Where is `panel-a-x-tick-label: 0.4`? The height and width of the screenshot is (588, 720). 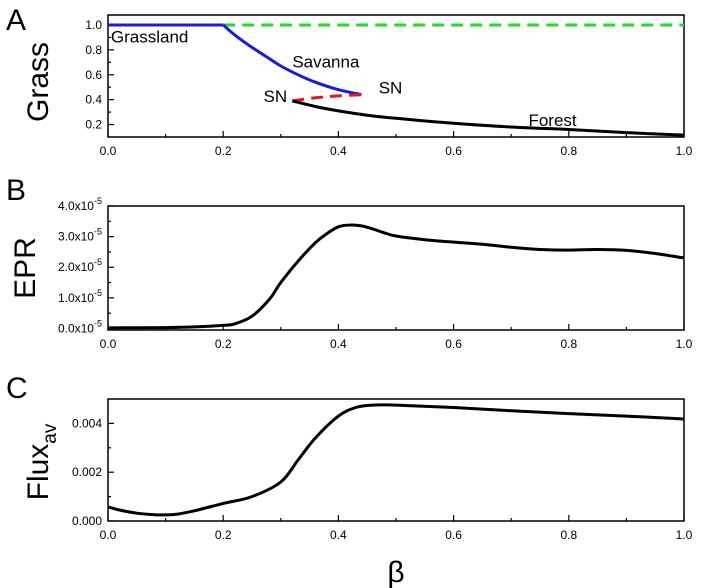
panel-a-x-tick-label: 0.4 is located at coordinates (338, 151).